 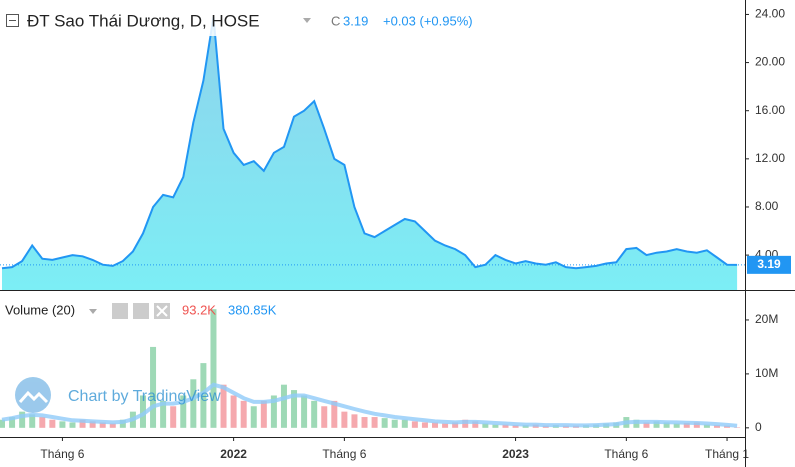 I want to click on y-tick-label: 20M, so click(x=766, y=319).